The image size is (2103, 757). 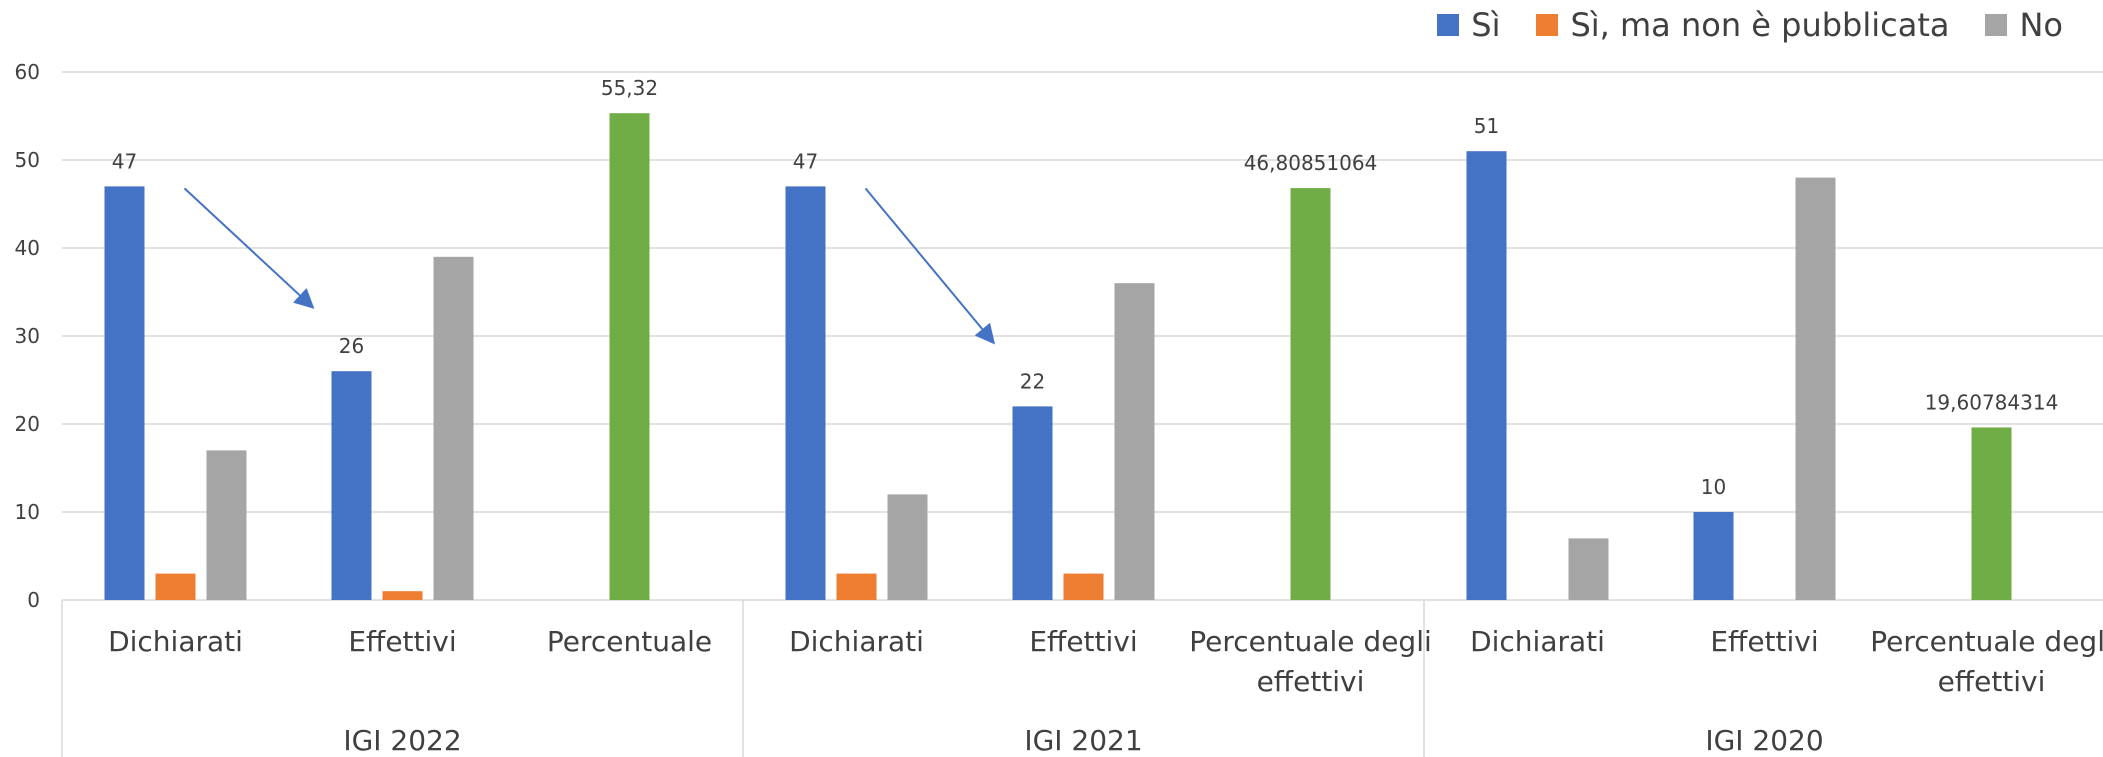 I want to click on bar-igi-2022-effettivi-si, so click(x=351, y=485).